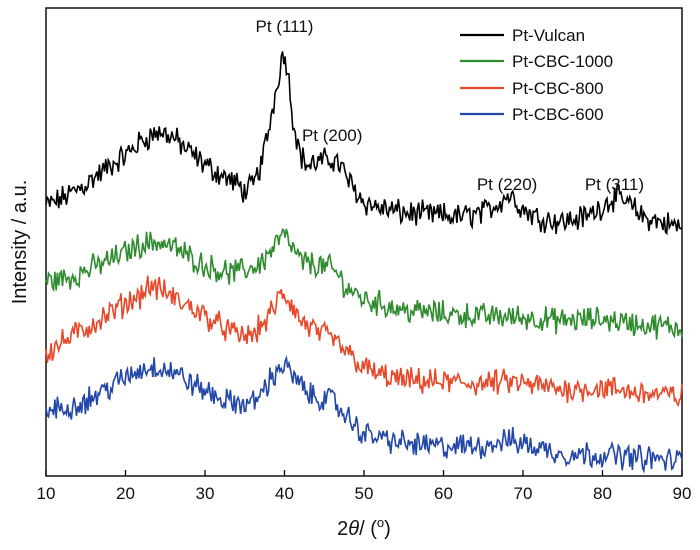 The width and height of the screenshot is (700, 550). I want to click on y-axis-label: Intensity / a.u., so click(20, 242).